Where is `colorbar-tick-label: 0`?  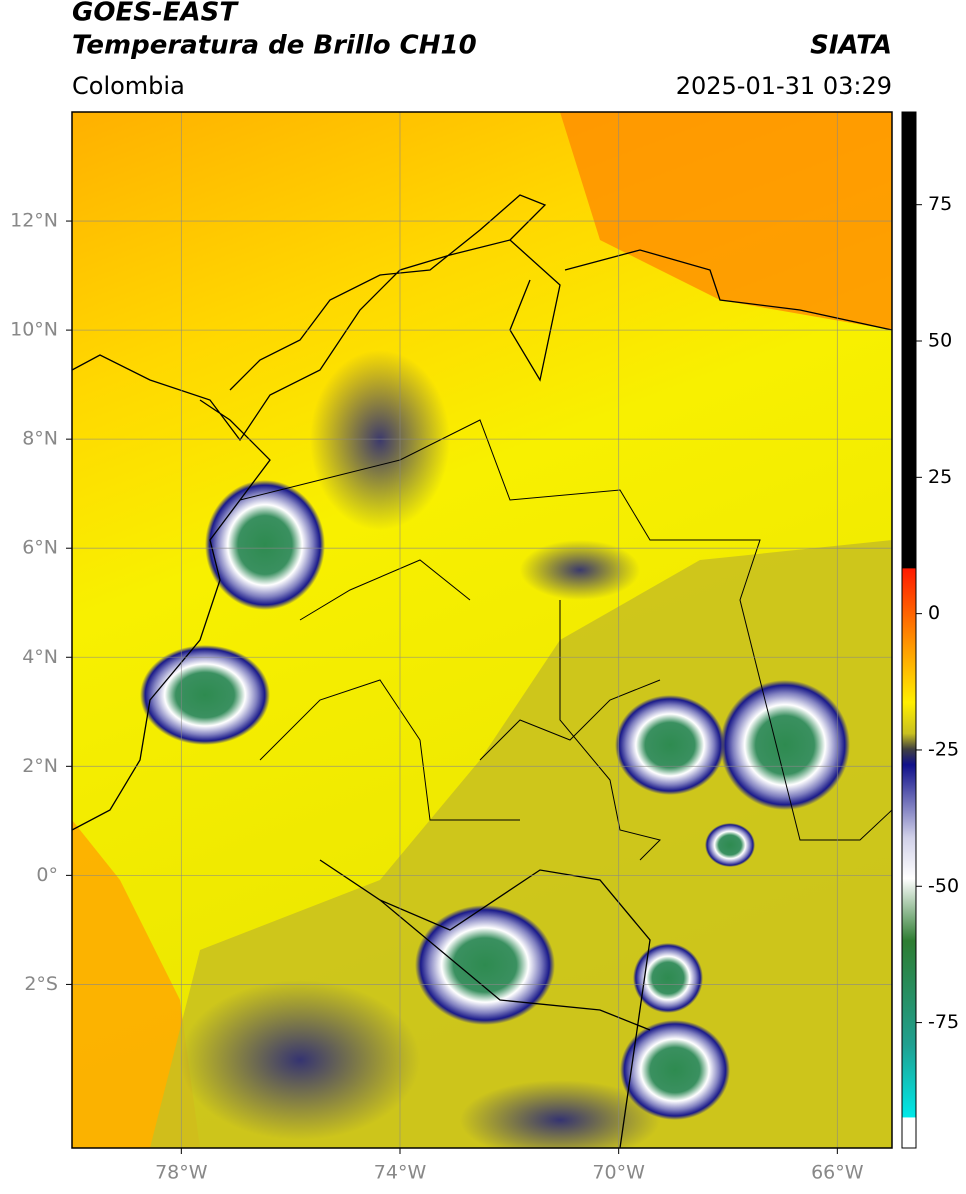
colorbar-tick-label: 0 is located at coordinates (934, 613).